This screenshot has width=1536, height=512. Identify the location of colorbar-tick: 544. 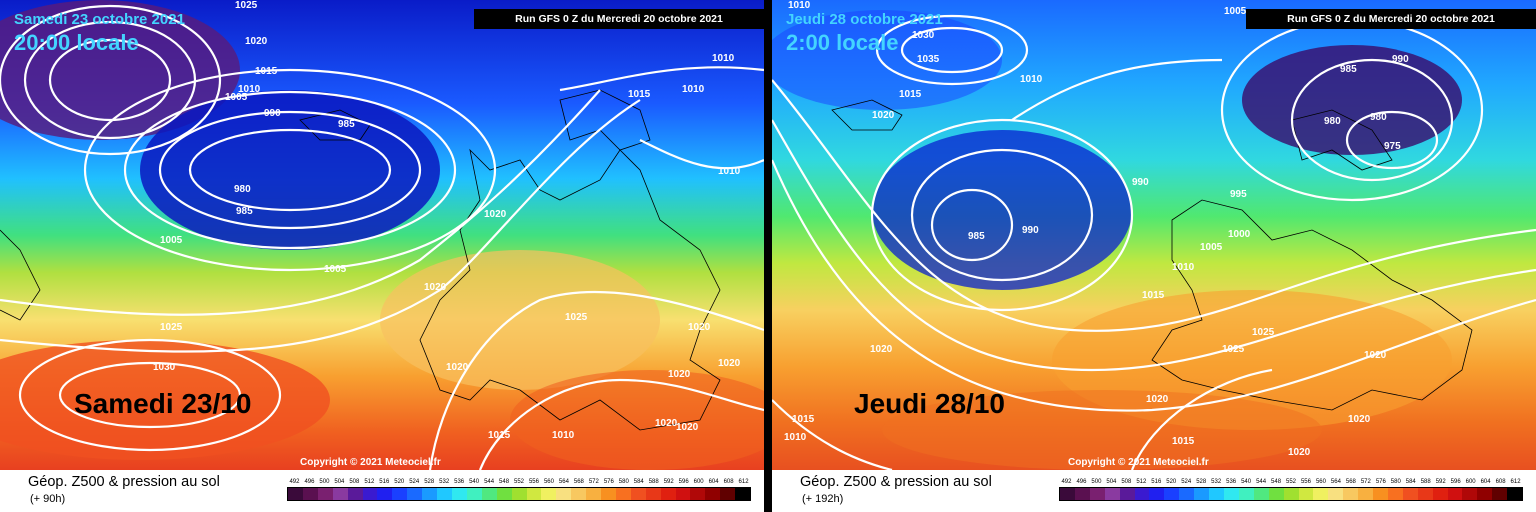
(1261, 482).